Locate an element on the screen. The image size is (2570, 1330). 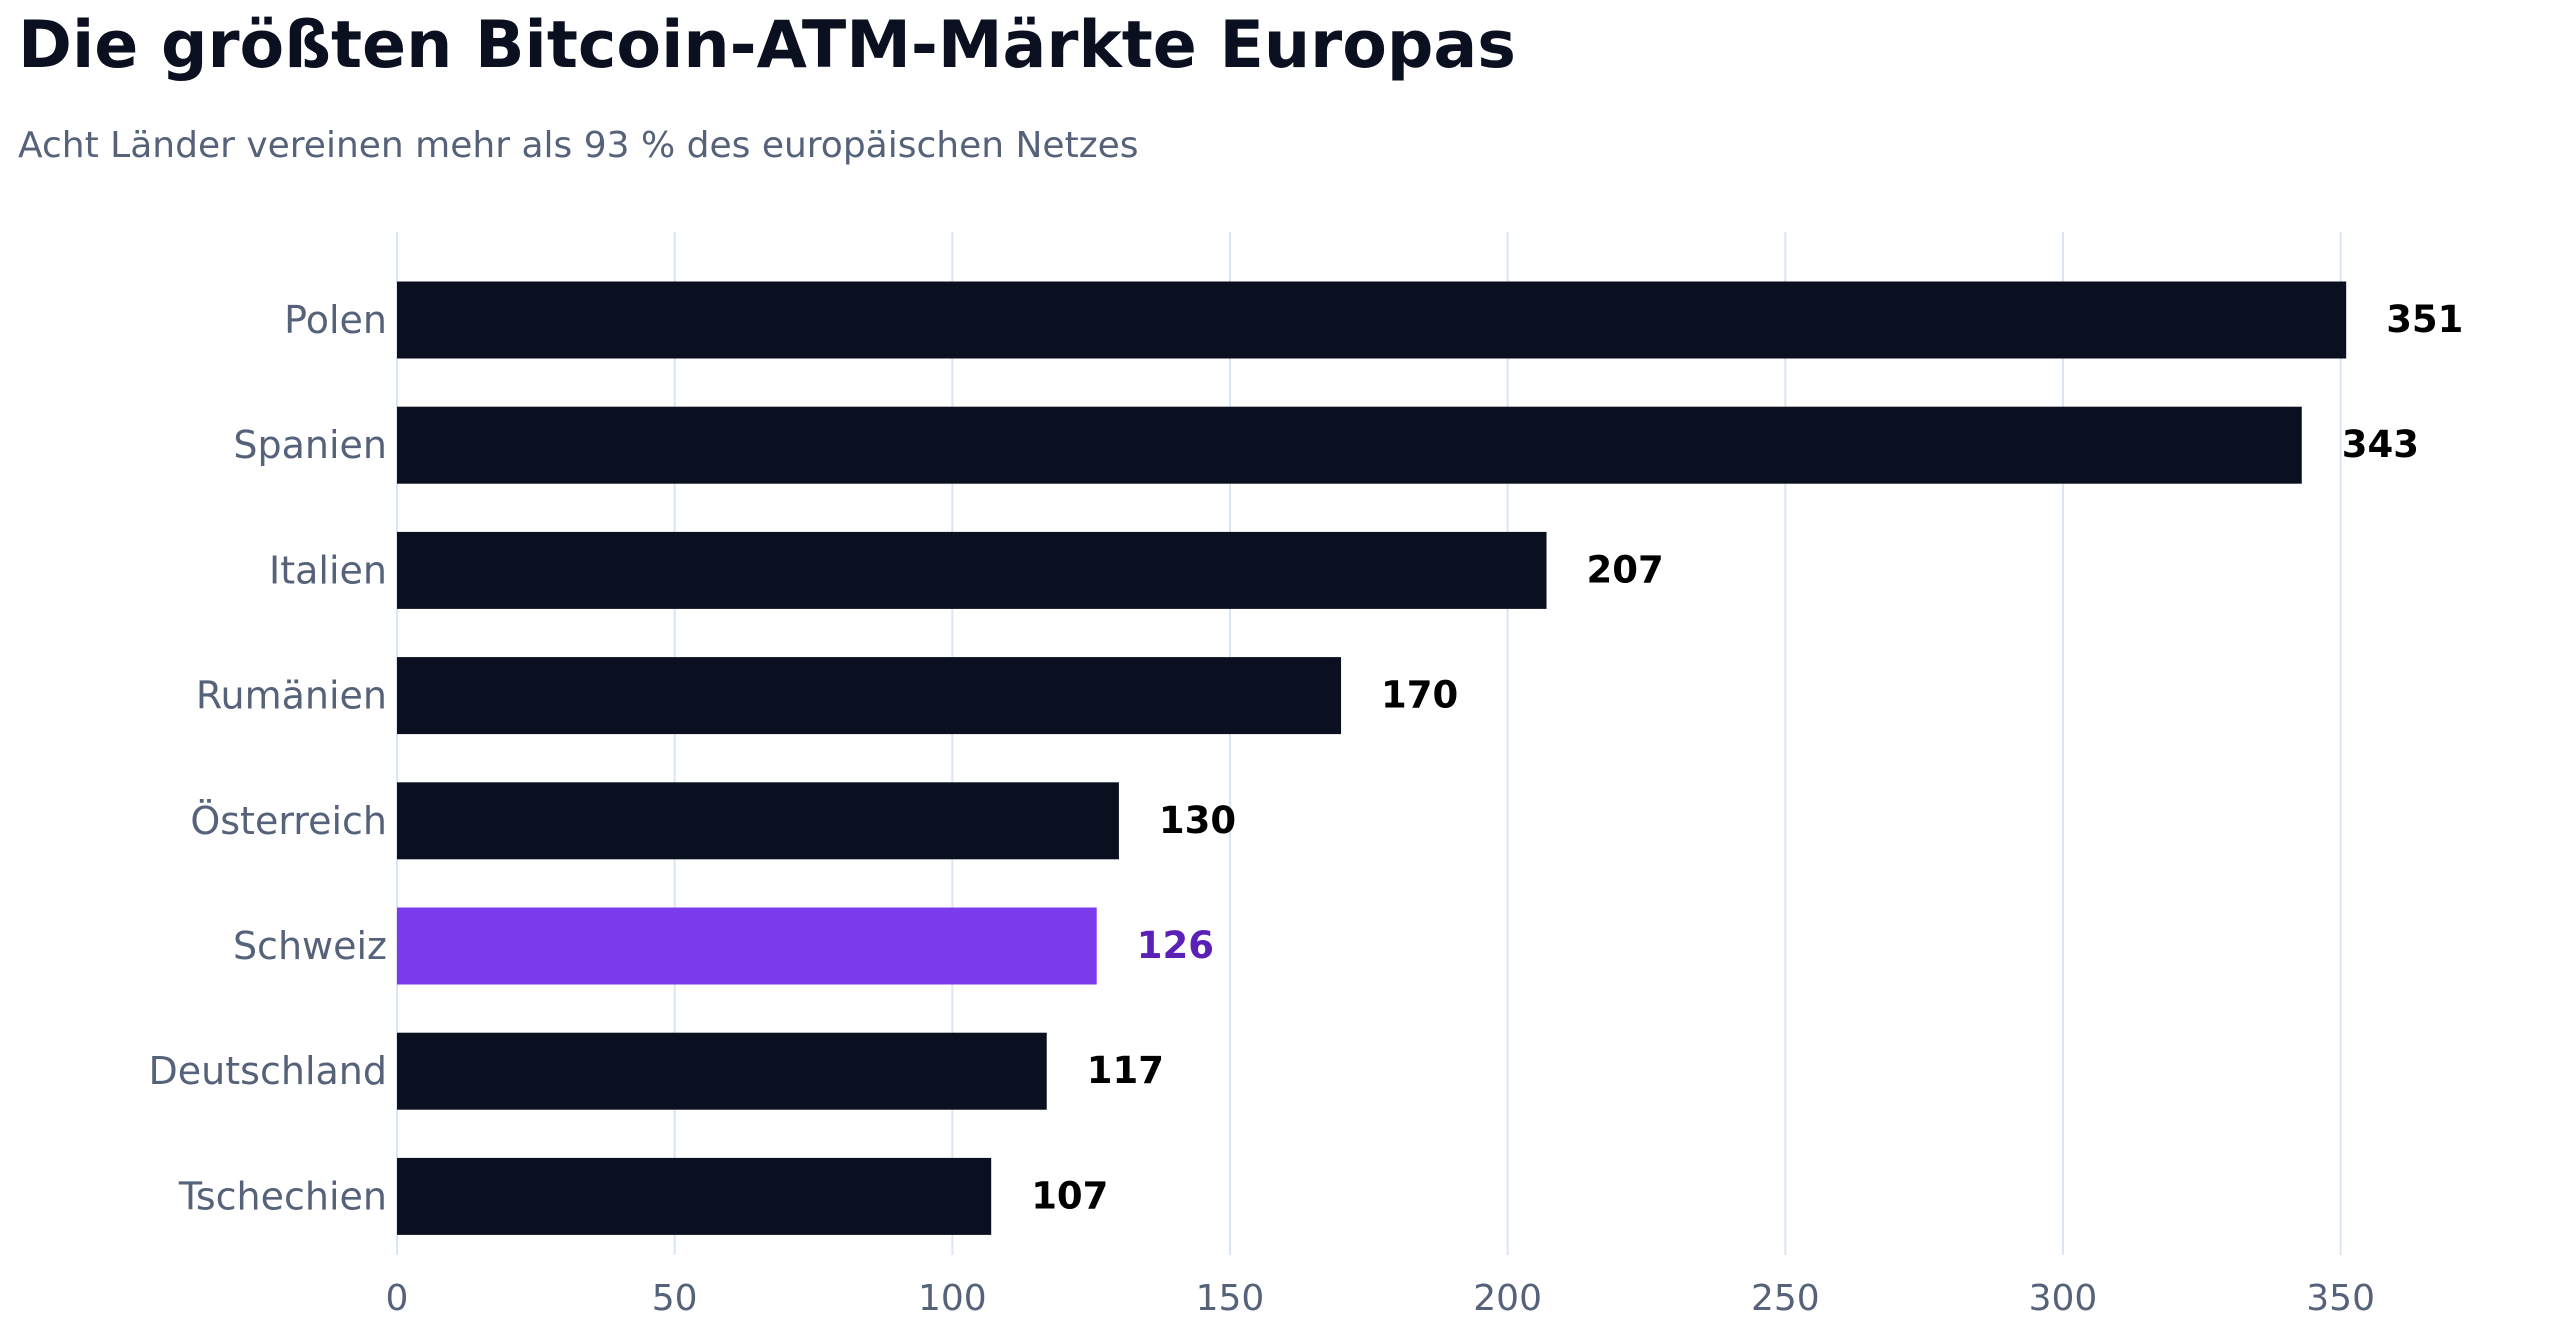
chart-title: Die größten Bitcoin-ATM-Märkte Europas is located at coordinates (767, 45).